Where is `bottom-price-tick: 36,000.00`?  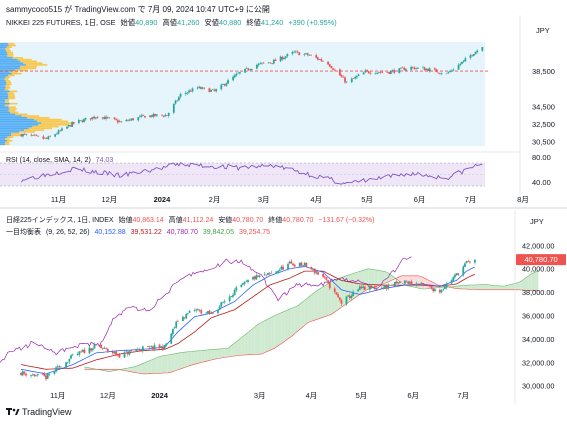
bottom-price-tick: 36,000.00 is located at coordinates (538, 316).